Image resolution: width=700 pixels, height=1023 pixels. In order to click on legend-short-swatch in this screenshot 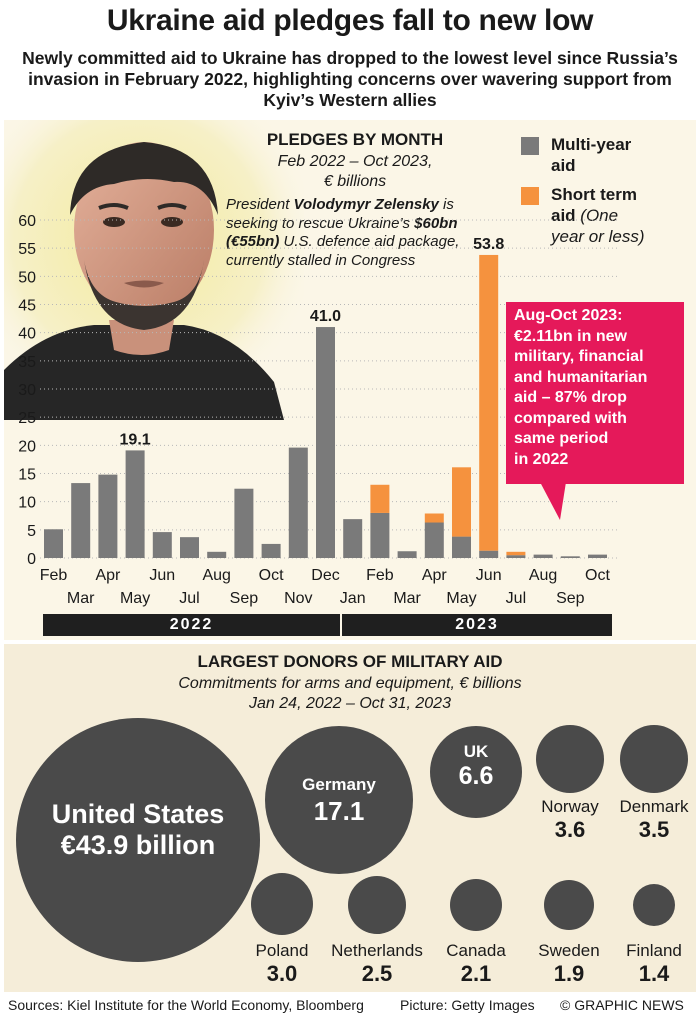, I will do `click(530, 196)`.